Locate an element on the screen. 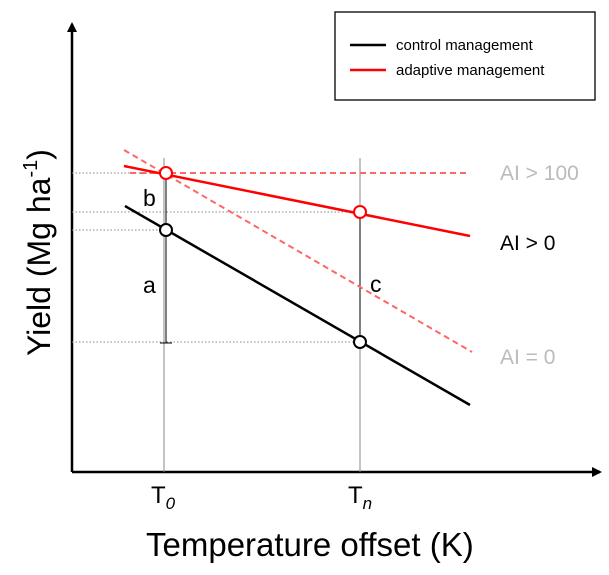  legend-adaptive-label: adaptive management is located at coordinates (470, 70).